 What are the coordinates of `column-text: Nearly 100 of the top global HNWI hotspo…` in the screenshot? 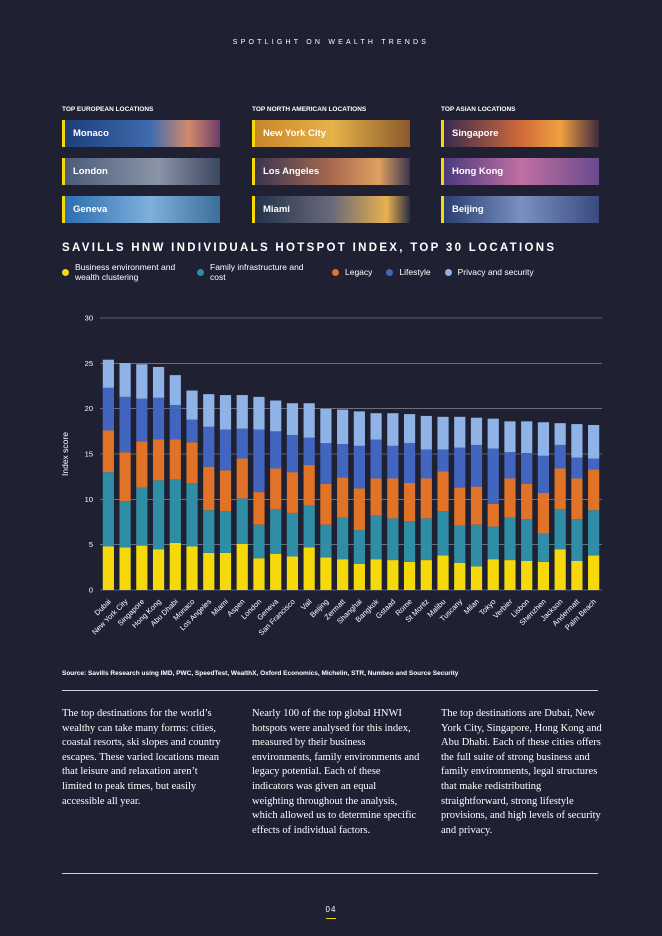 It's located at (336, 772).